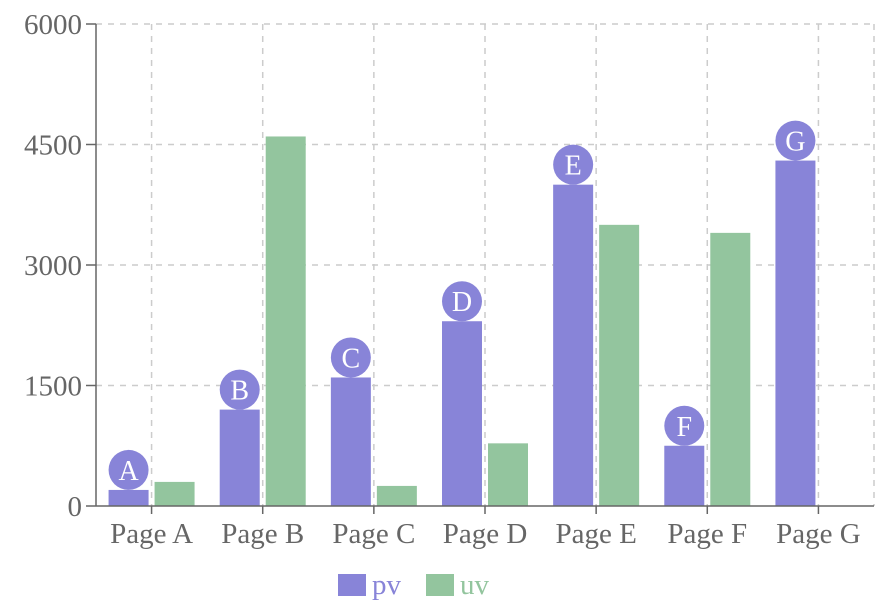  What do you see at coordinates (352, 585) in the screenshot?
I see `legend-swatch-pv` at bounding box center [352, 585].